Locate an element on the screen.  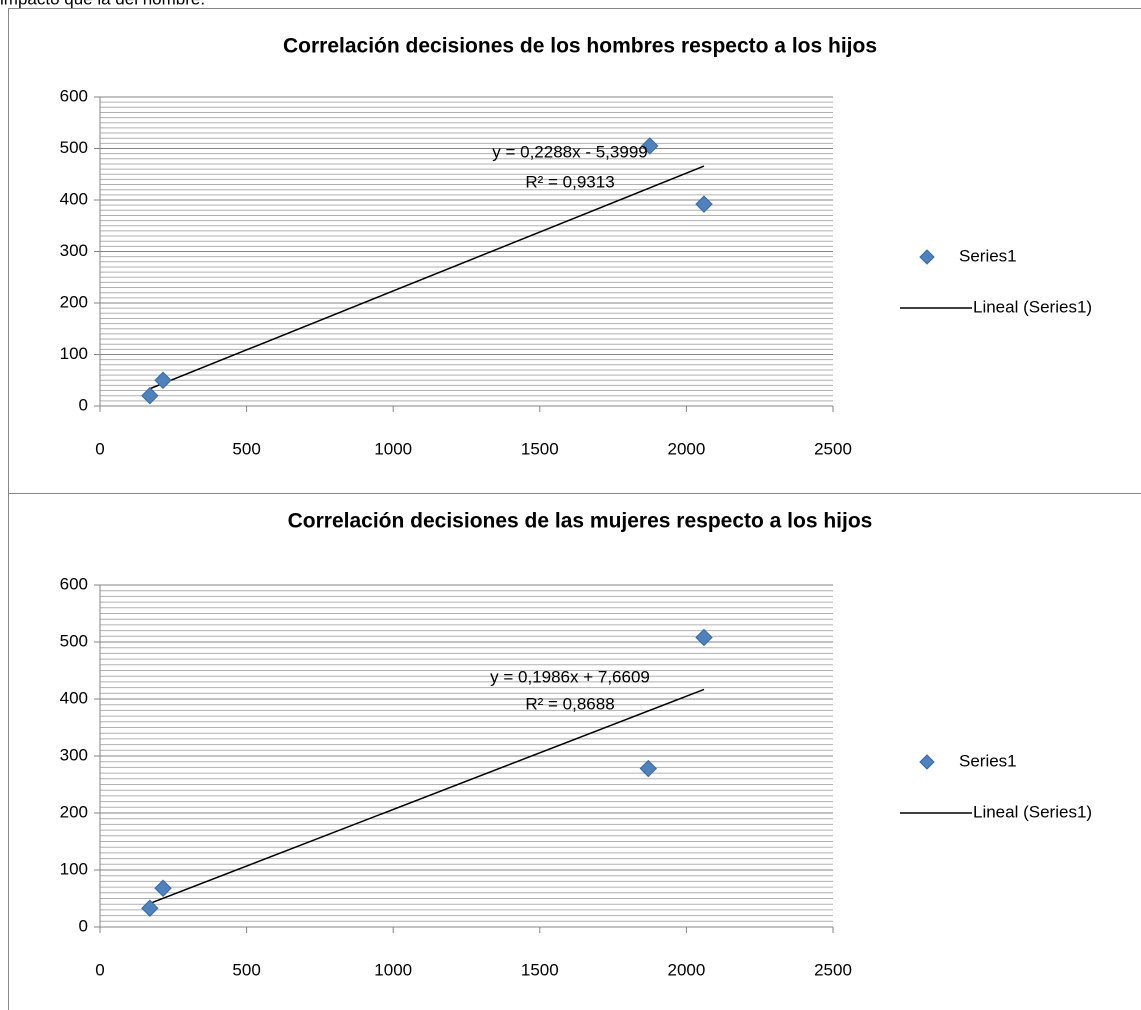
trendline-label: R² = 0,9313 is located at coordinates (569, 181).